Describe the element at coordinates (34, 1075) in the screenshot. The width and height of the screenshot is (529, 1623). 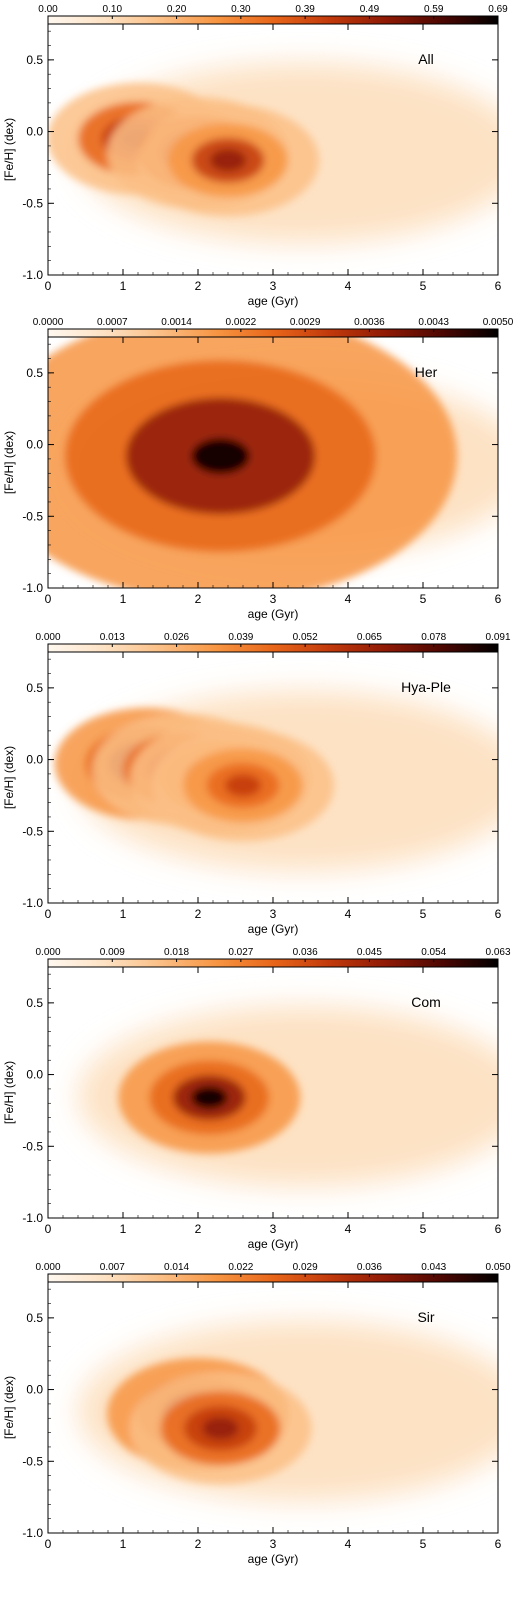
I see `y-tick-label: 0.0` at that location.